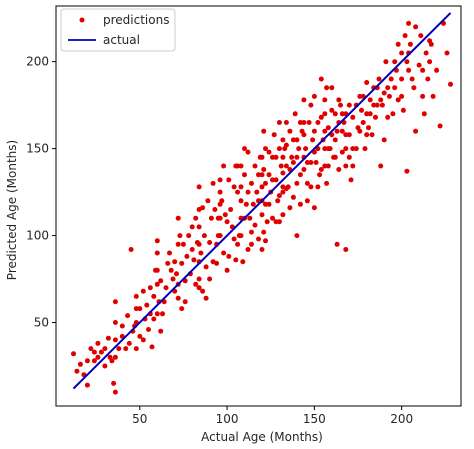 The height and width of the screenshot is (449, 474). What do you see at coordinates (41, 323) in the screenshot?
I see `y-tick-label-50: 50` at bounding box center [41, 323].